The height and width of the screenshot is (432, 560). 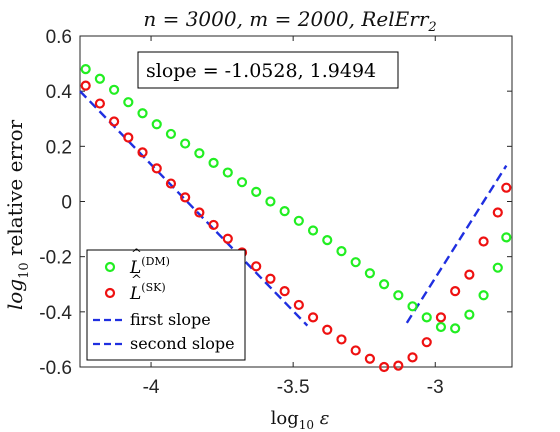 I want to click on slope-annotation-box, so click(x=268, y=70).